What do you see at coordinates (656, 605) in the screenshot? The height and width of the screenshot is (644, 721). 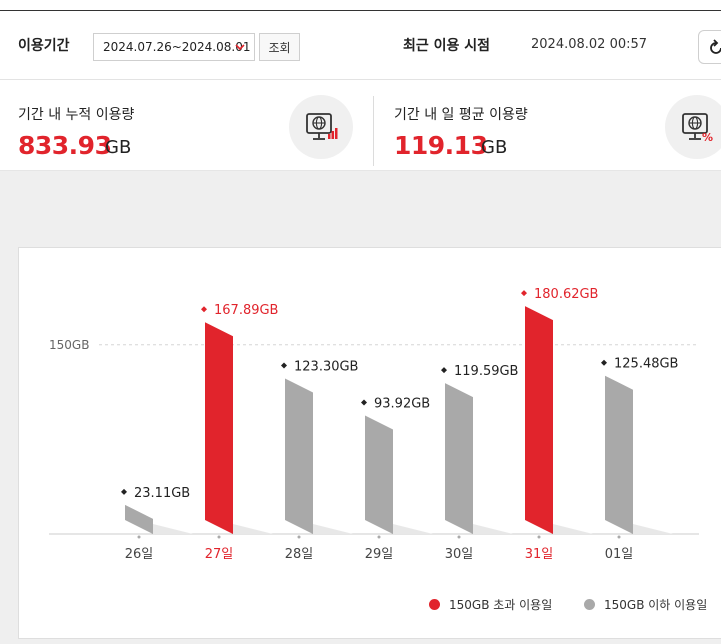 I see `legend-under-label: 150GB 이하 이용일` at bounding box center [656, 605].